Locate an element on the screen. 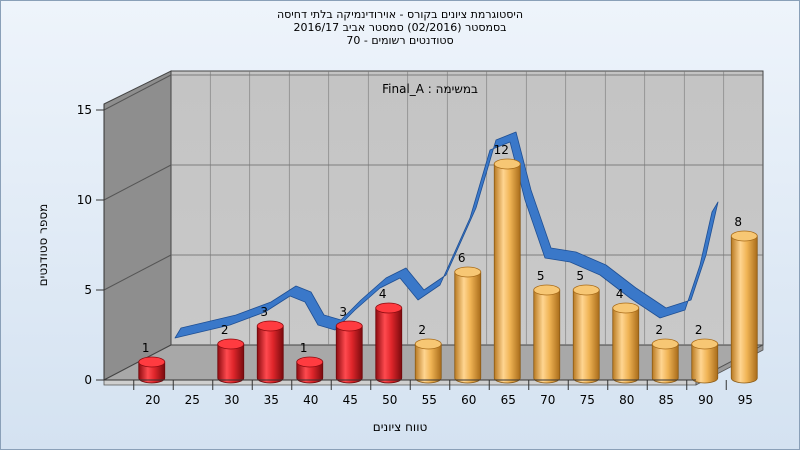 The width and height of the screenshot is (800, 450). x-tick-label: 45 is located at coordinates (350, 400).